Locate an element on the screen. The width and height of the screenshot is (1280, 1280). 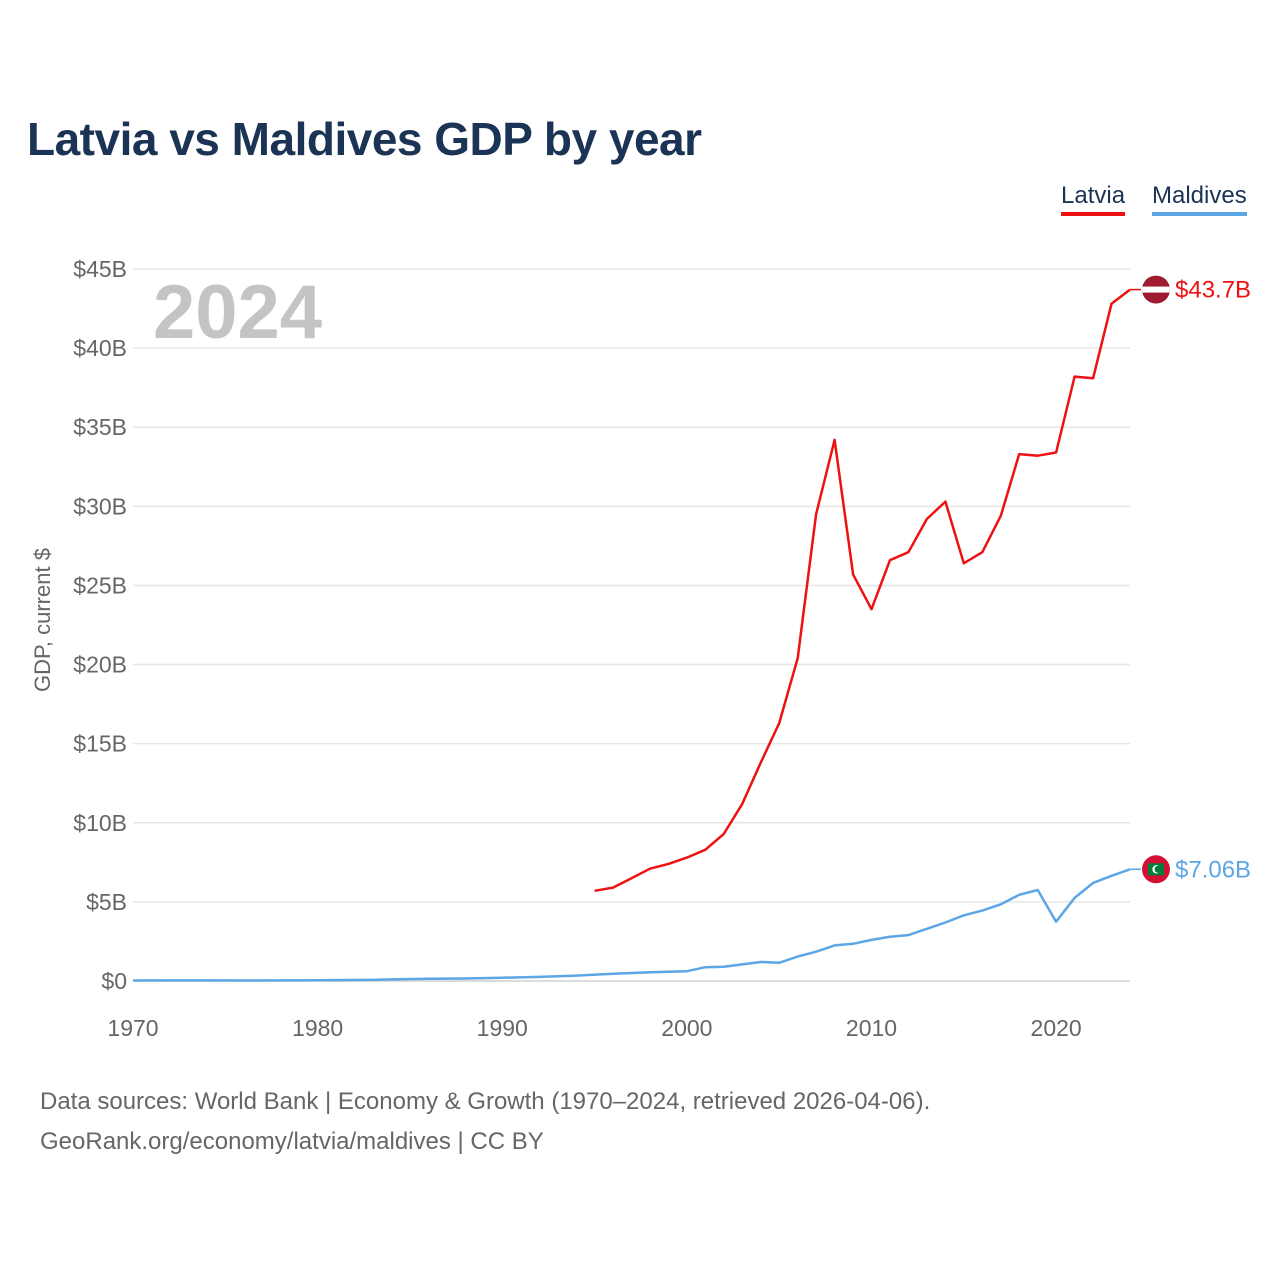
latvia-flag-icon is located at coordinates (1156, 289).